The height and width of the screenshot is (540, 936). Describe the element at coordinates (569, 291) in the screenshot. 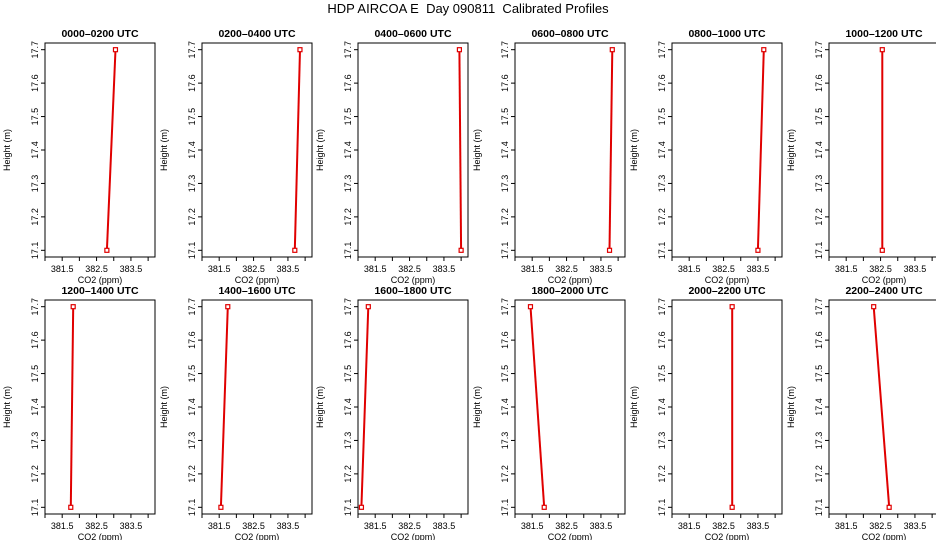

I see `panel-title: 1800–2000 UTC` at that location.